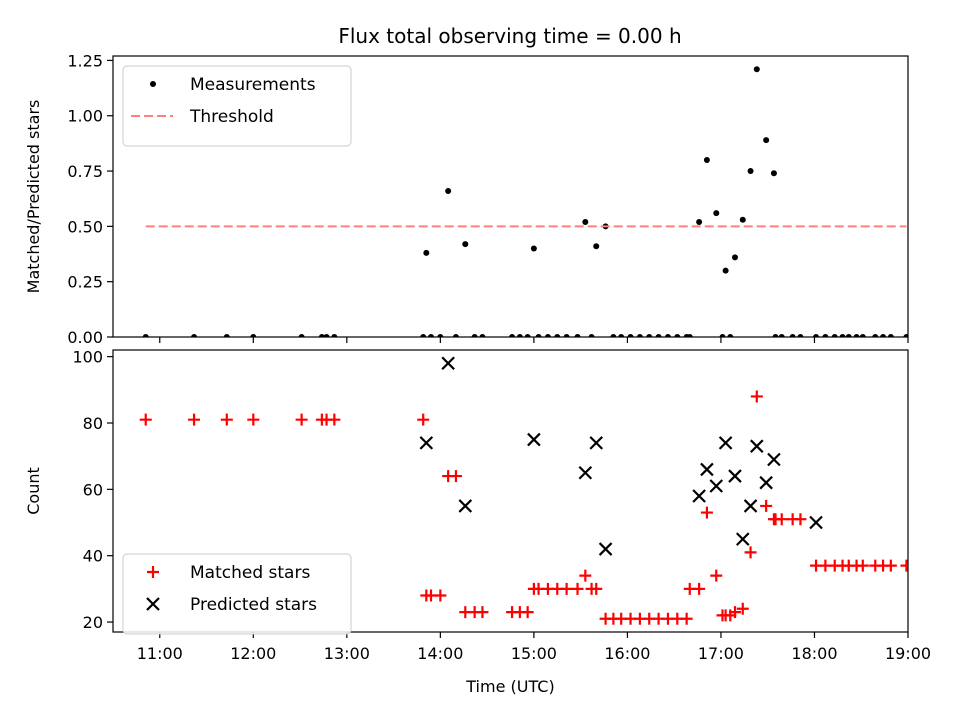 This screenshot has width=960, height=720. What do you see at coordinates (93, 489) in the screenshot?
I see `y-tick-label: 60` at bounding box center [93, 489].